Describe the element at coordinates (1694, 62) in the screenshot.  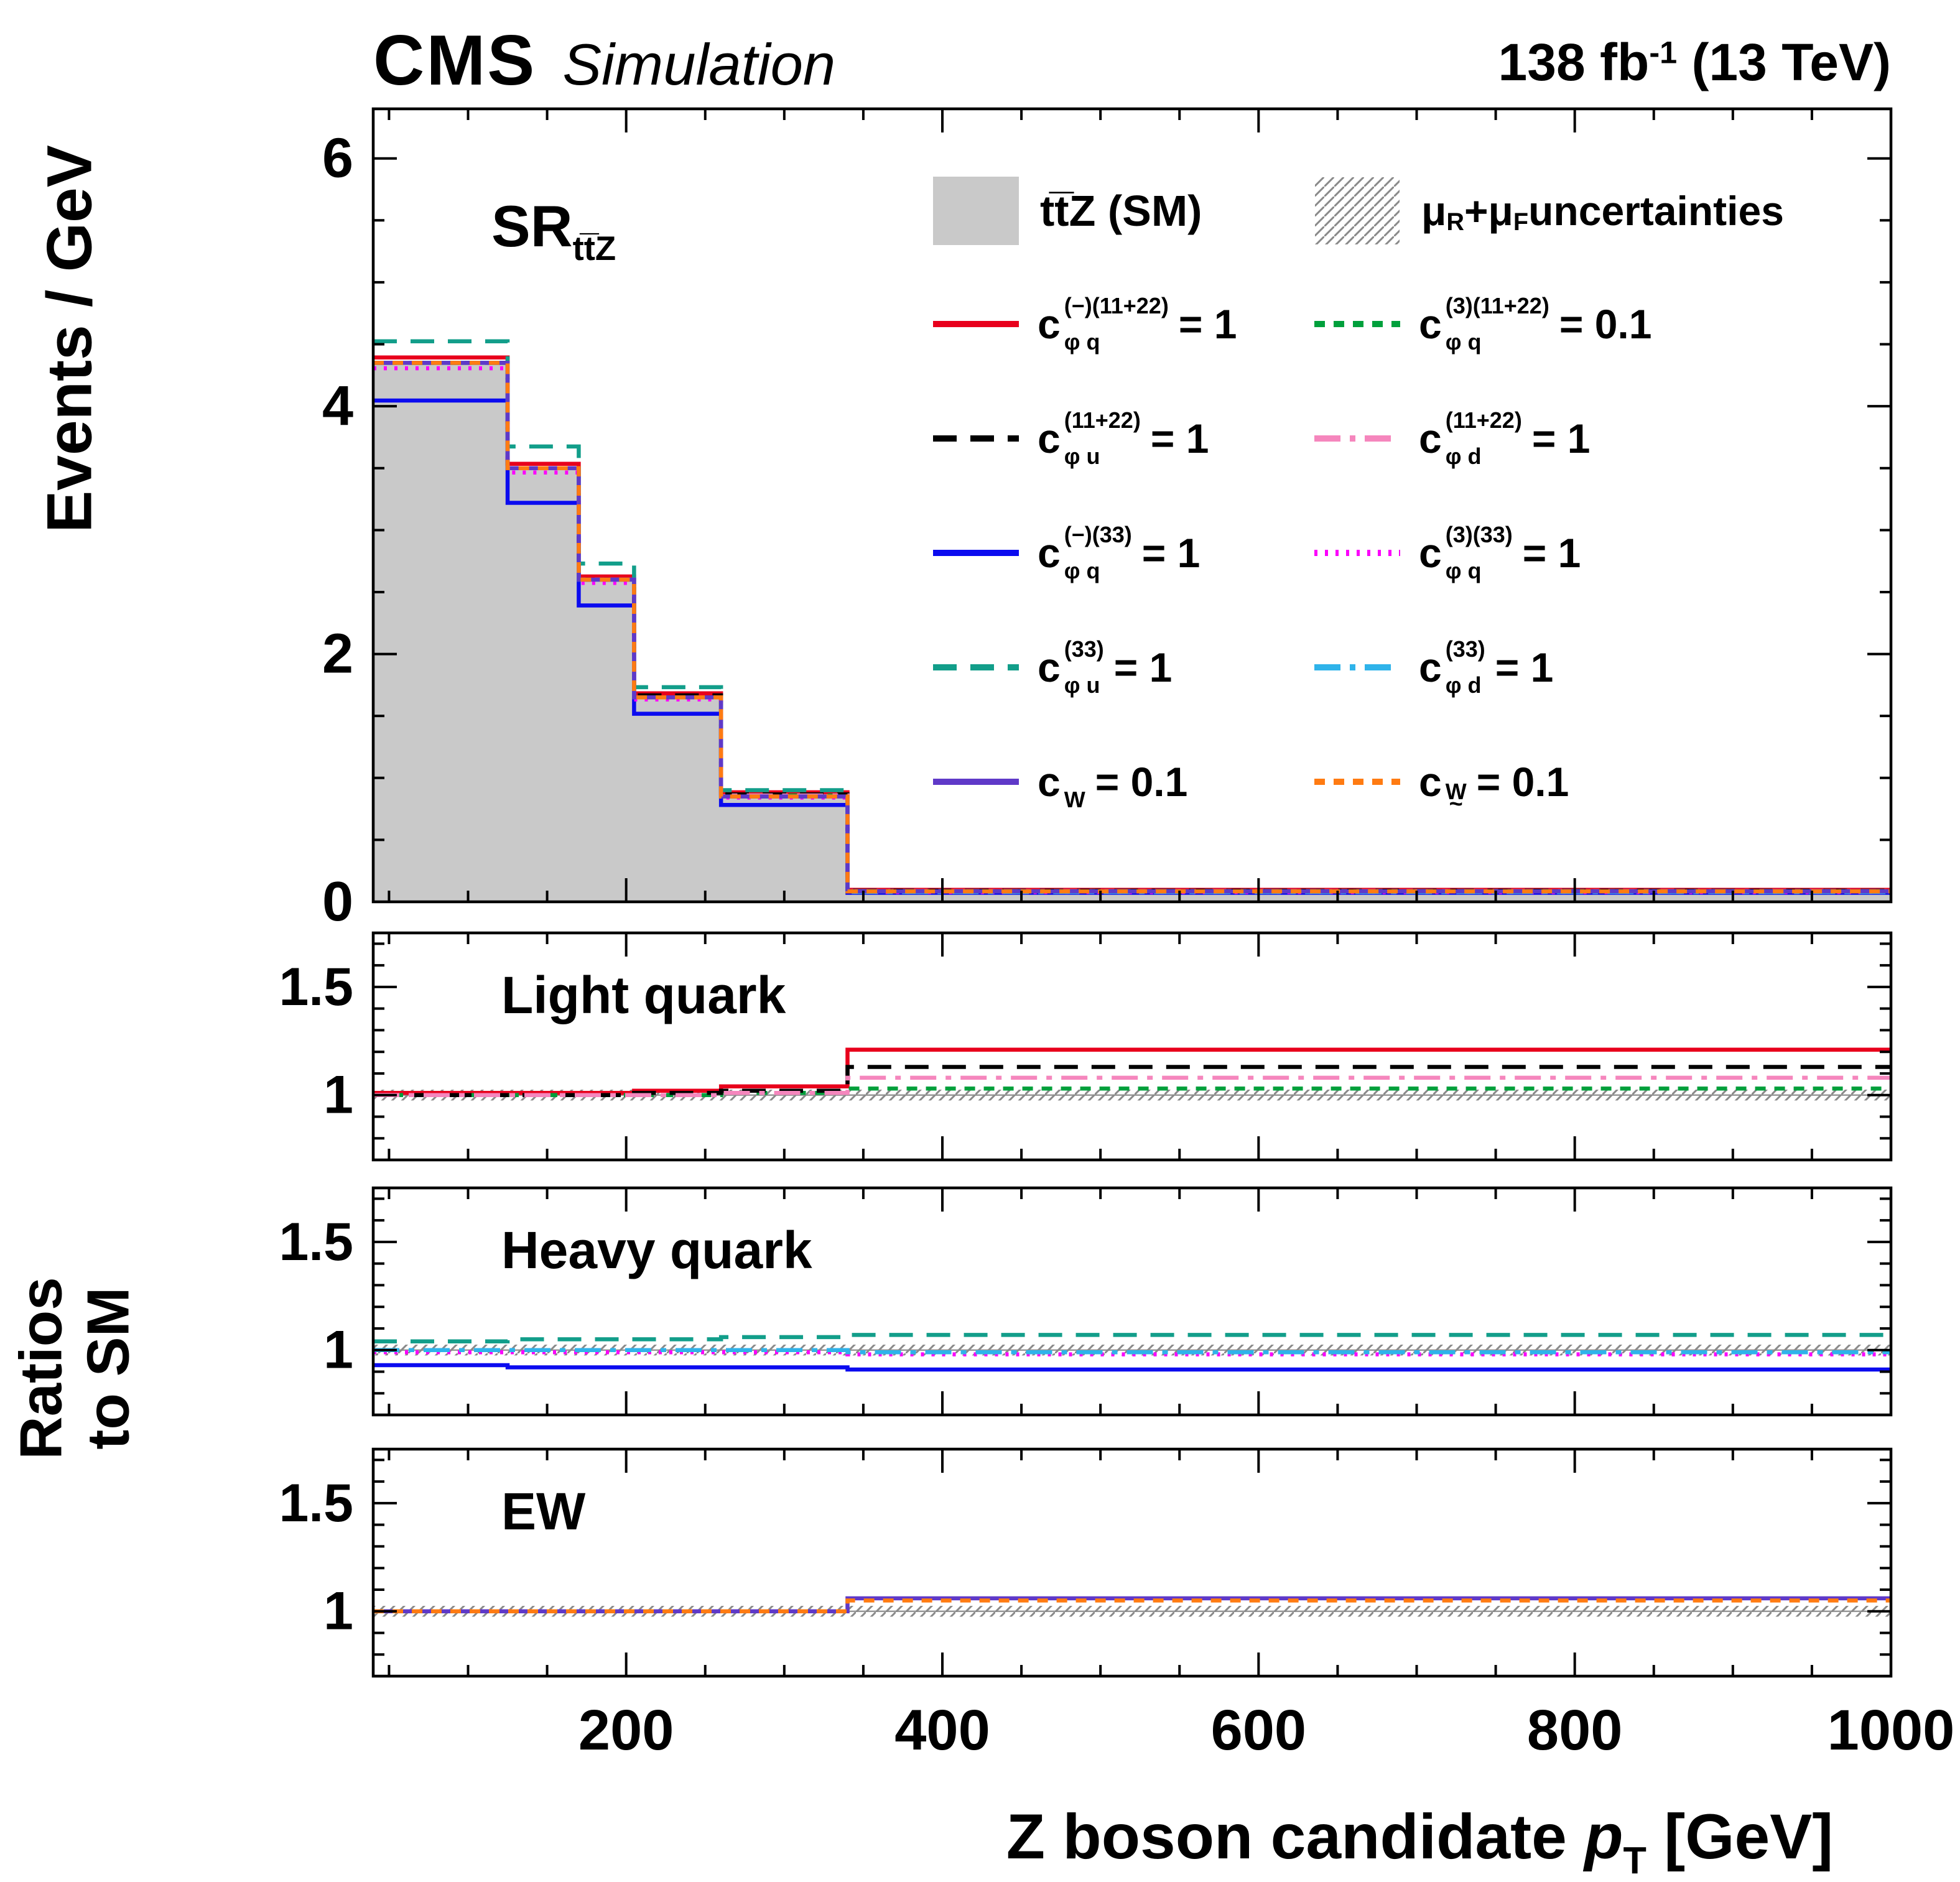
I see `luminosity-label: 138 fb-1 (13 TeV)` at that location.